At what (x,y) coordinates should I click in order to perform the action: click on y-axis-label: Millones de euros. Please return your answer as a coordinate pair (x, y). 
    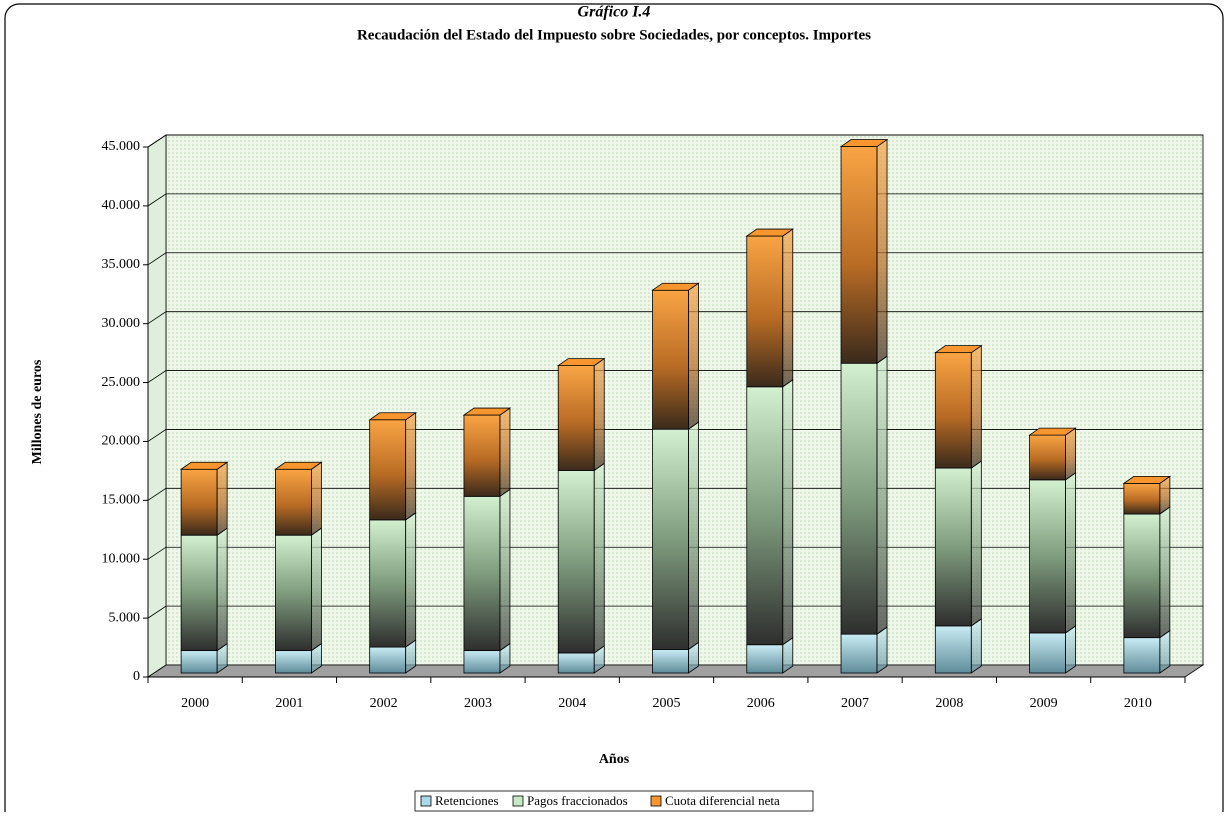
    Looking at the image, I should click on (37, 411).